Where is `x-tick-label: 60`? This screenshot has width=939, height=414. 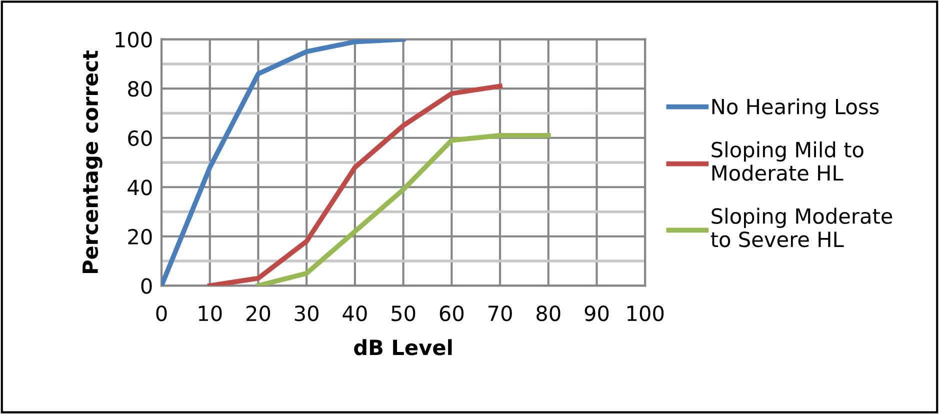
x-tick-label: 60 is located at coordinates (452, 313).